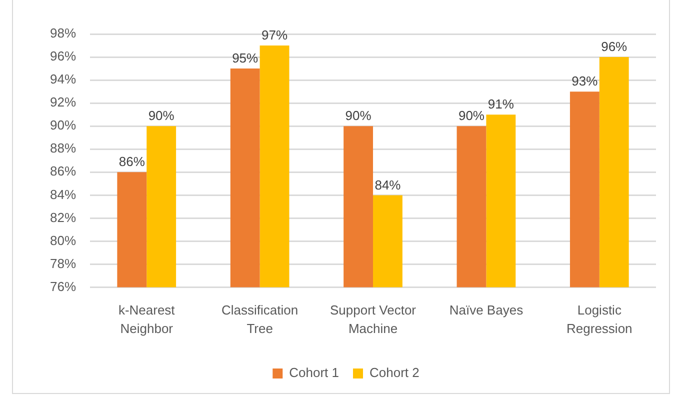  I want to click on y-tick-label: 94%, so click(63, 79).